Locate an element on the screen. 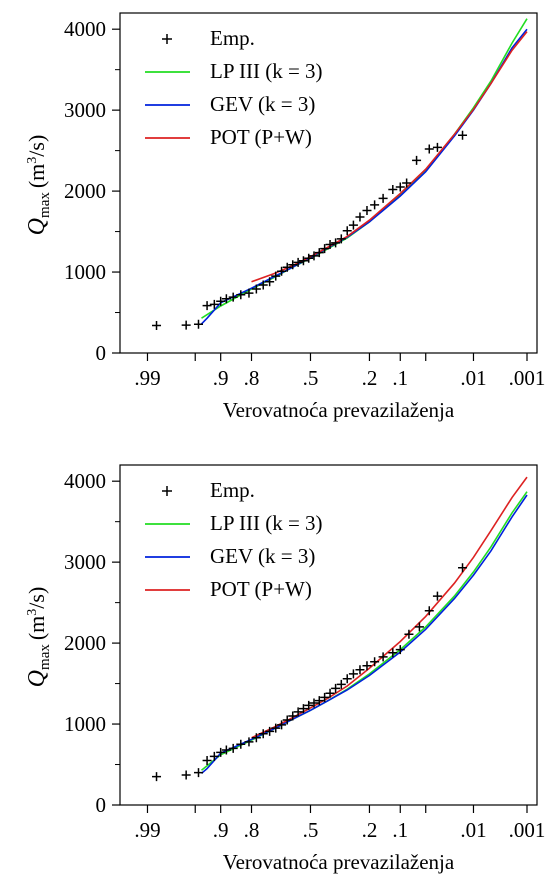 The width and height of the screenshot is (548, 876). x-tick-label: .1 is located at coordinates (400, 378).